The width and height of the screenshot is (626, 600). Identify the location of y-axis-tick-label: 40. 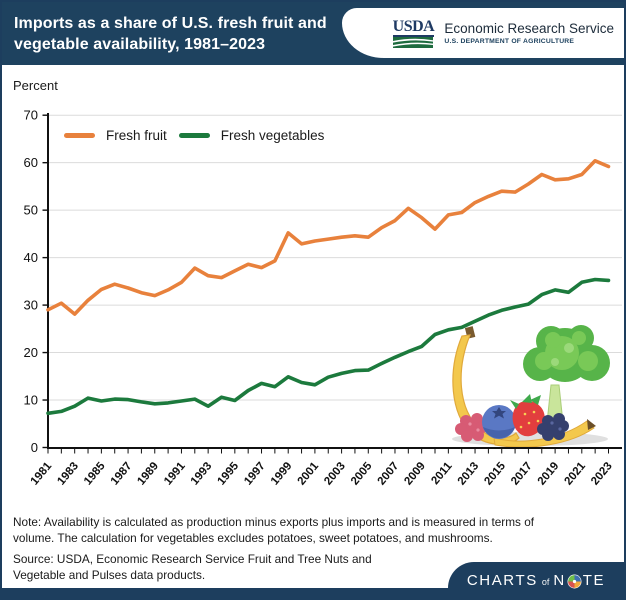
(31, 257).